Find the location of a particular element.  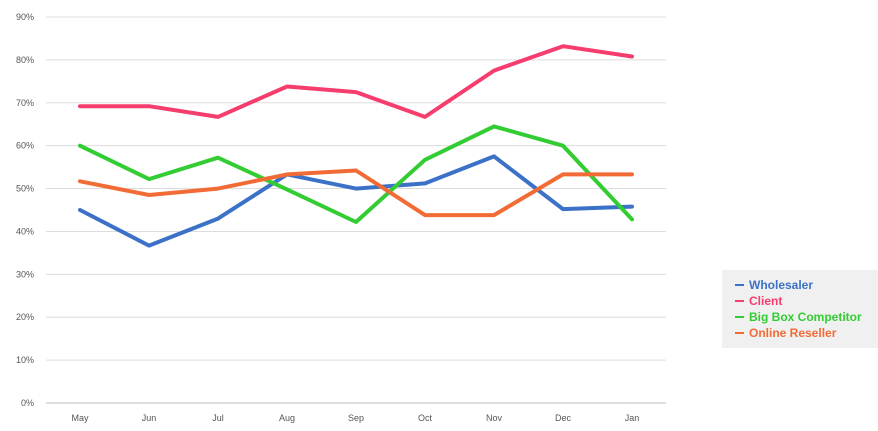

legend-item-big-box-competitor: Big Box Competitor is located at coordinates (806, 317).